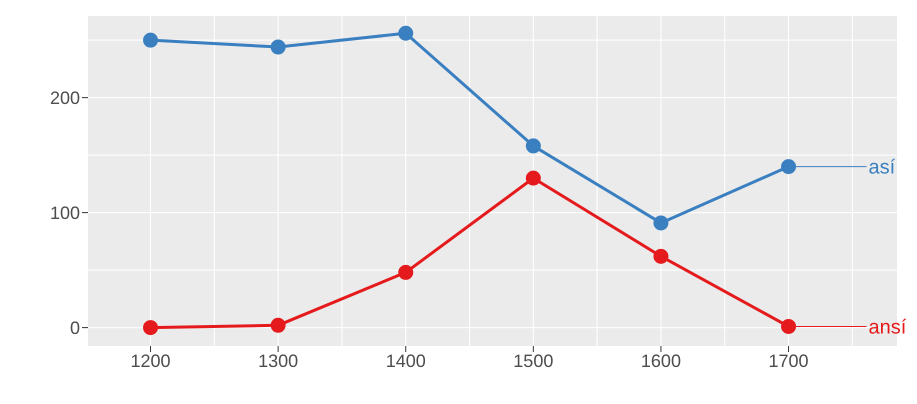  What do you see at coordinates (406, 360) in the screenshot?
I see `x-tick-label: 1400` at bounding box center [406, 360].